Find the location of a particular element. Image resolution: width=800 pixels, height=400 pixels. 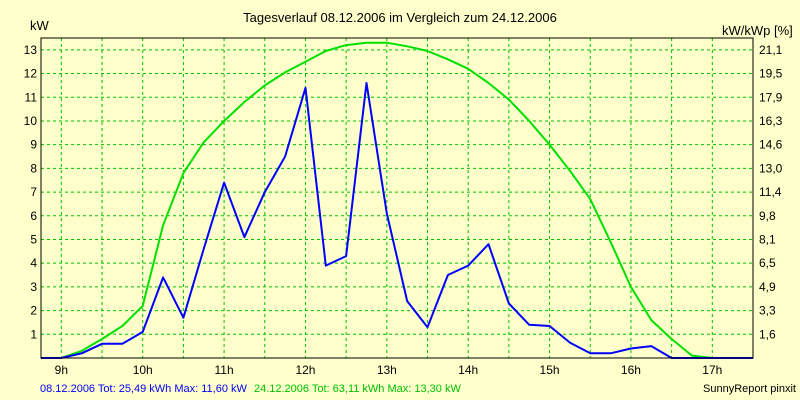

y-axis-label-right: kW/kWp [%] is located at coordinates (757, 30).